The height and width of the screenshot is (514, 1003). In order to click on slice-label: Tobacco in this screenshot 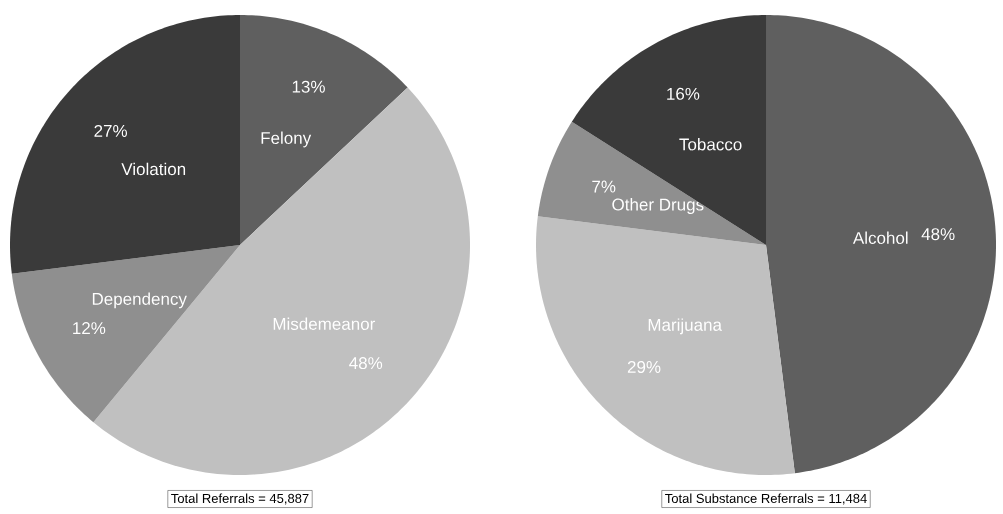, I will do `click(710, 144)`.